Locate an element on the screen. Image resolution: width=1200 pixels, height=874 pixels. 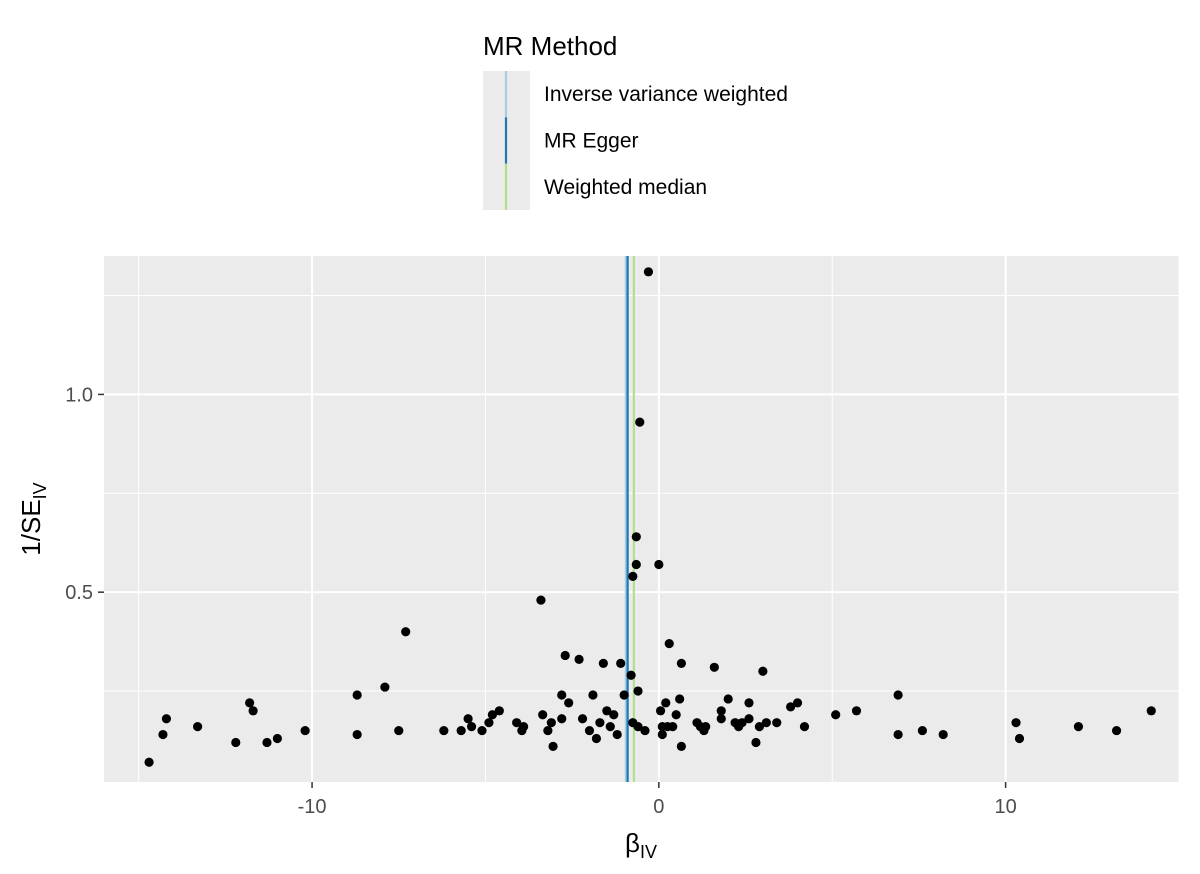
legend-title: MR Method is located at coordinates (550, 46).